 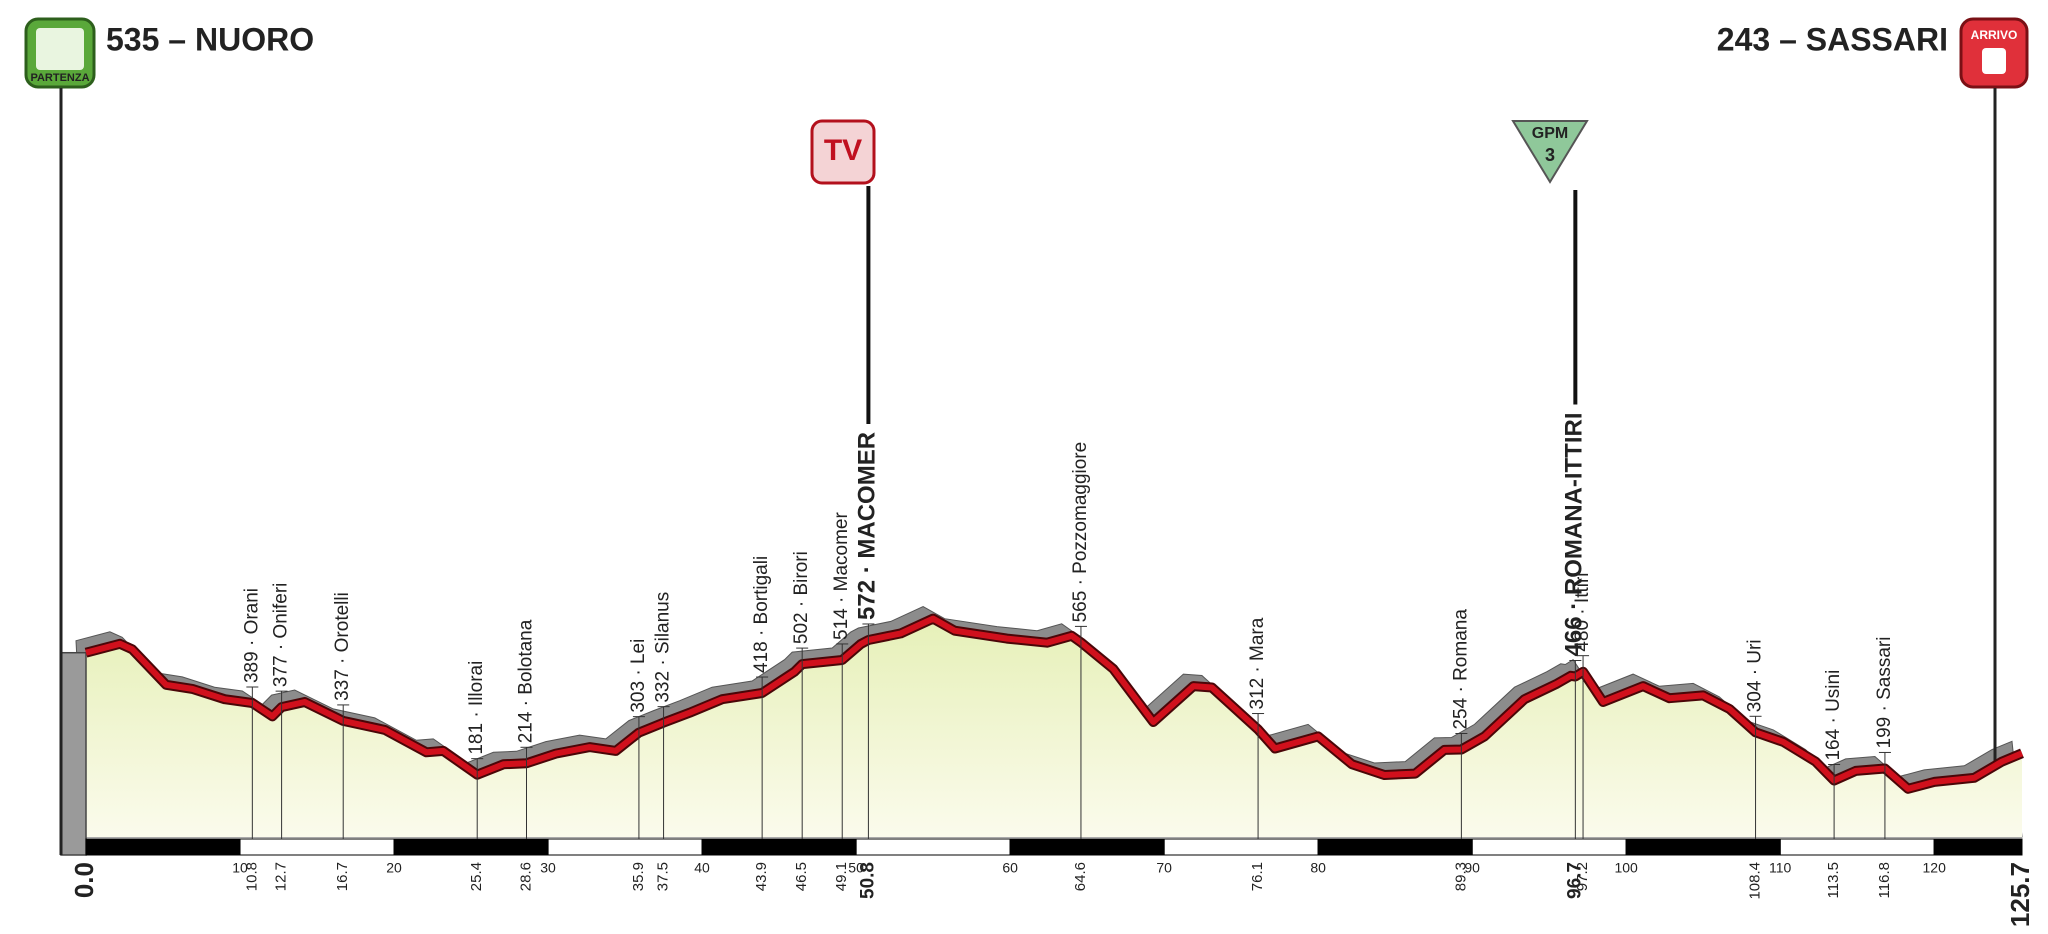 I want to click on waypoint-km: 46.5, so click(x=801, y=876).